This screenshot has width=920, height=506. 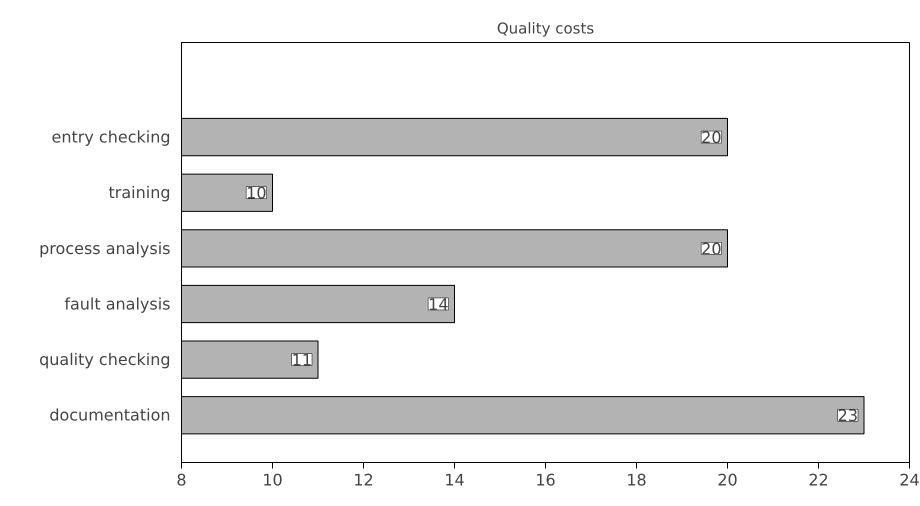 I want to click on y-tick-label: entry checking, so click(x=111, y=137).